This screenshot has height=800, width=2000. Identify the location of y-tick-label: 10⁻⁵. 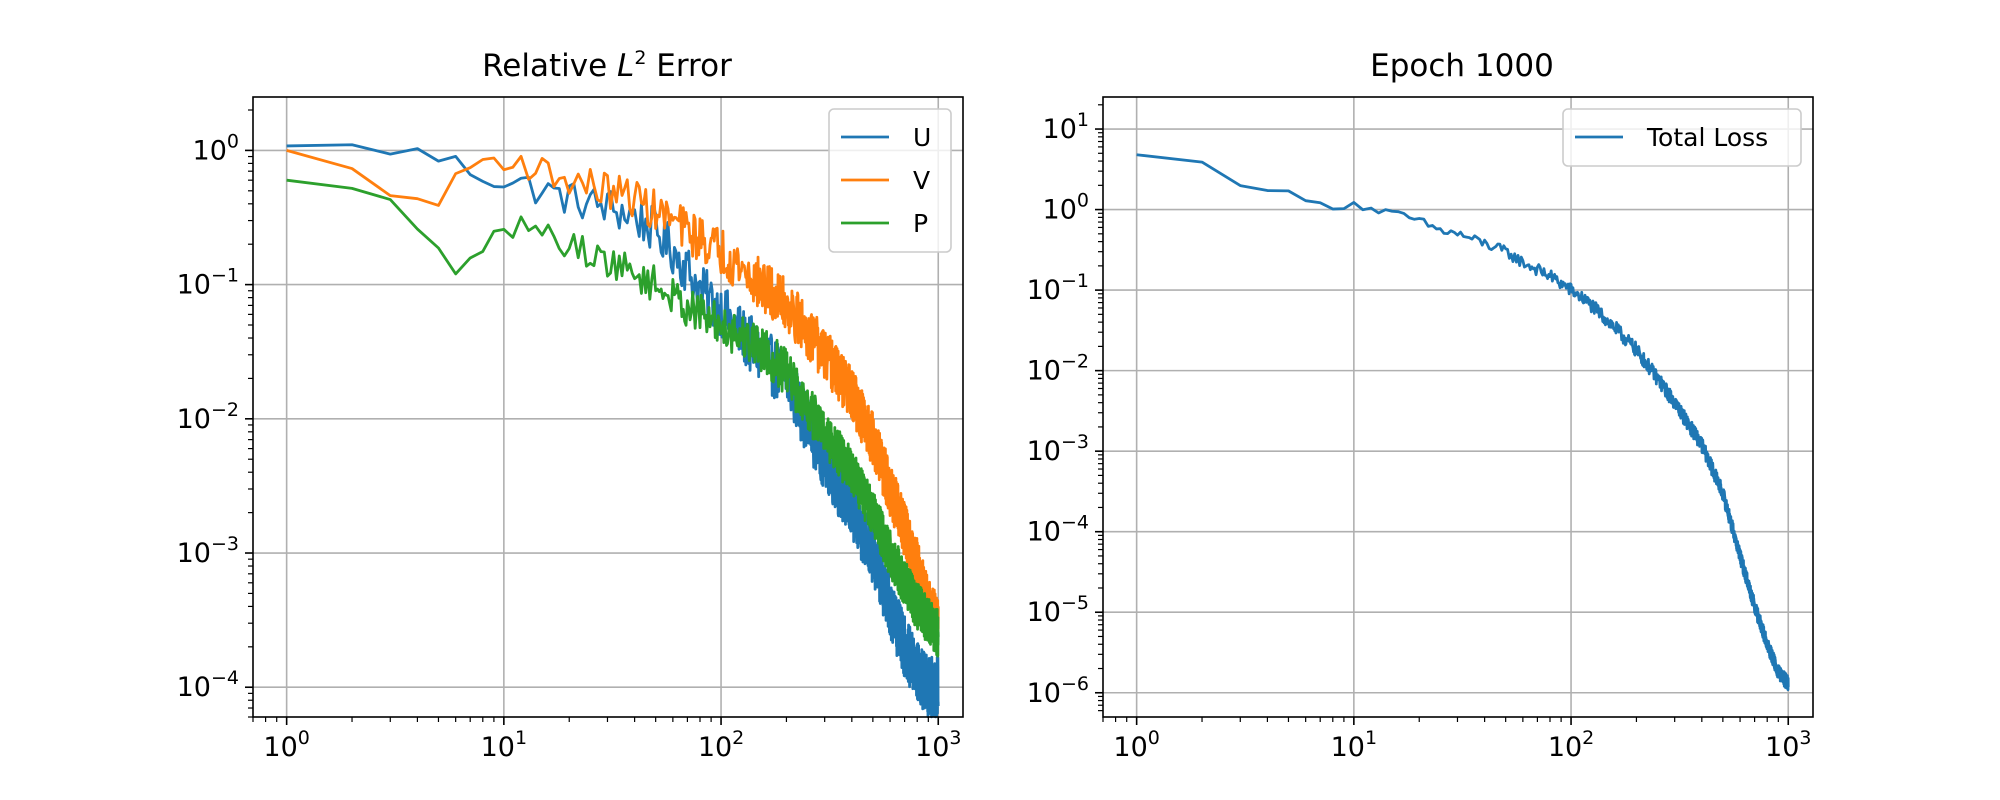
(1058, 610).